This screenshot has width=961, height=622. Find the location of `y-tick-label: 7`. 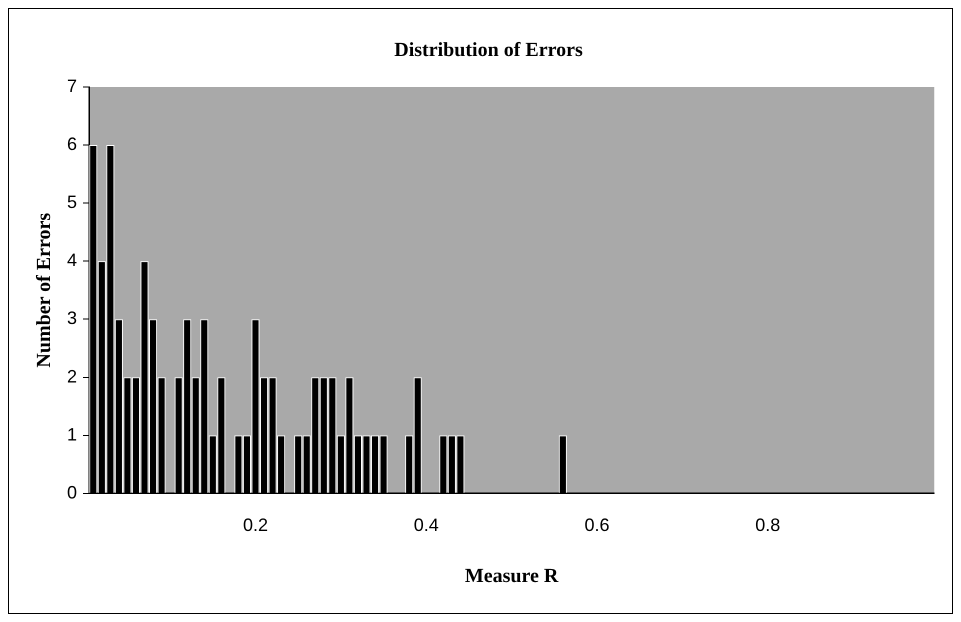

y-tick-label: 7 is located at coordinates (72, 86).